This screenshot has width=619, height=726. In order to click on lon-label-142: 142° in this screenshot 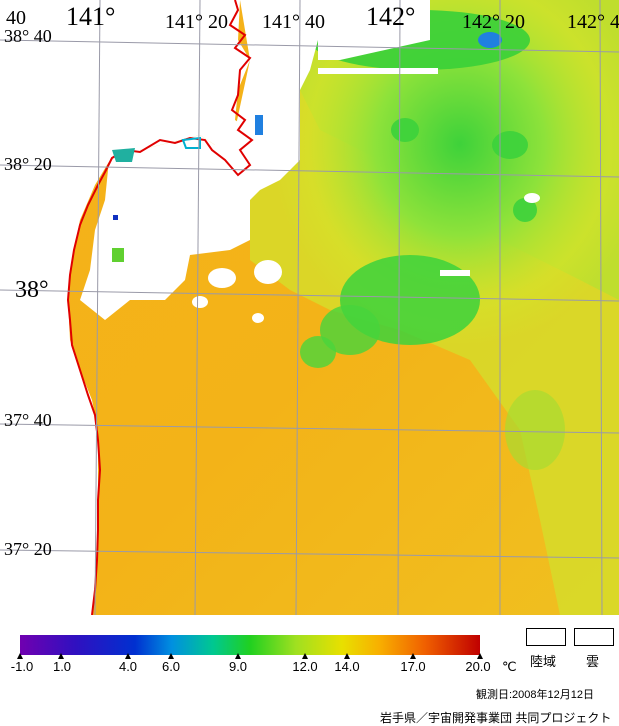, I will do `click(391, 16)`.